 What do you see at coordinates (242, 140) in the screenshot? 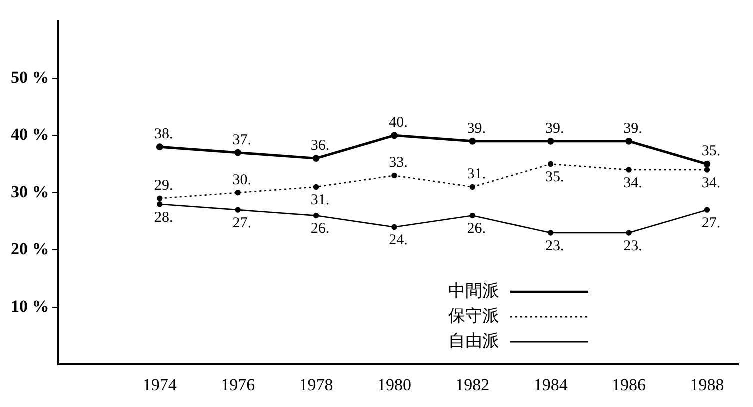
I see `data-label: 37.` at bounding box center [242, 140].